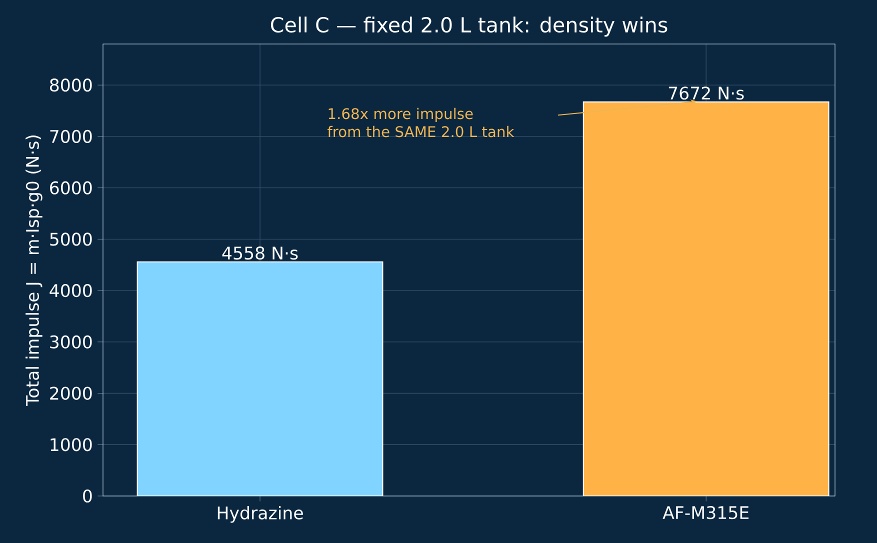 The width and height of the screenshot is (877, 543). What do you see at coordinates (71, 137) in the screenshot?
I see `y-tick-label: 7000` at bounding box center [71, 137].